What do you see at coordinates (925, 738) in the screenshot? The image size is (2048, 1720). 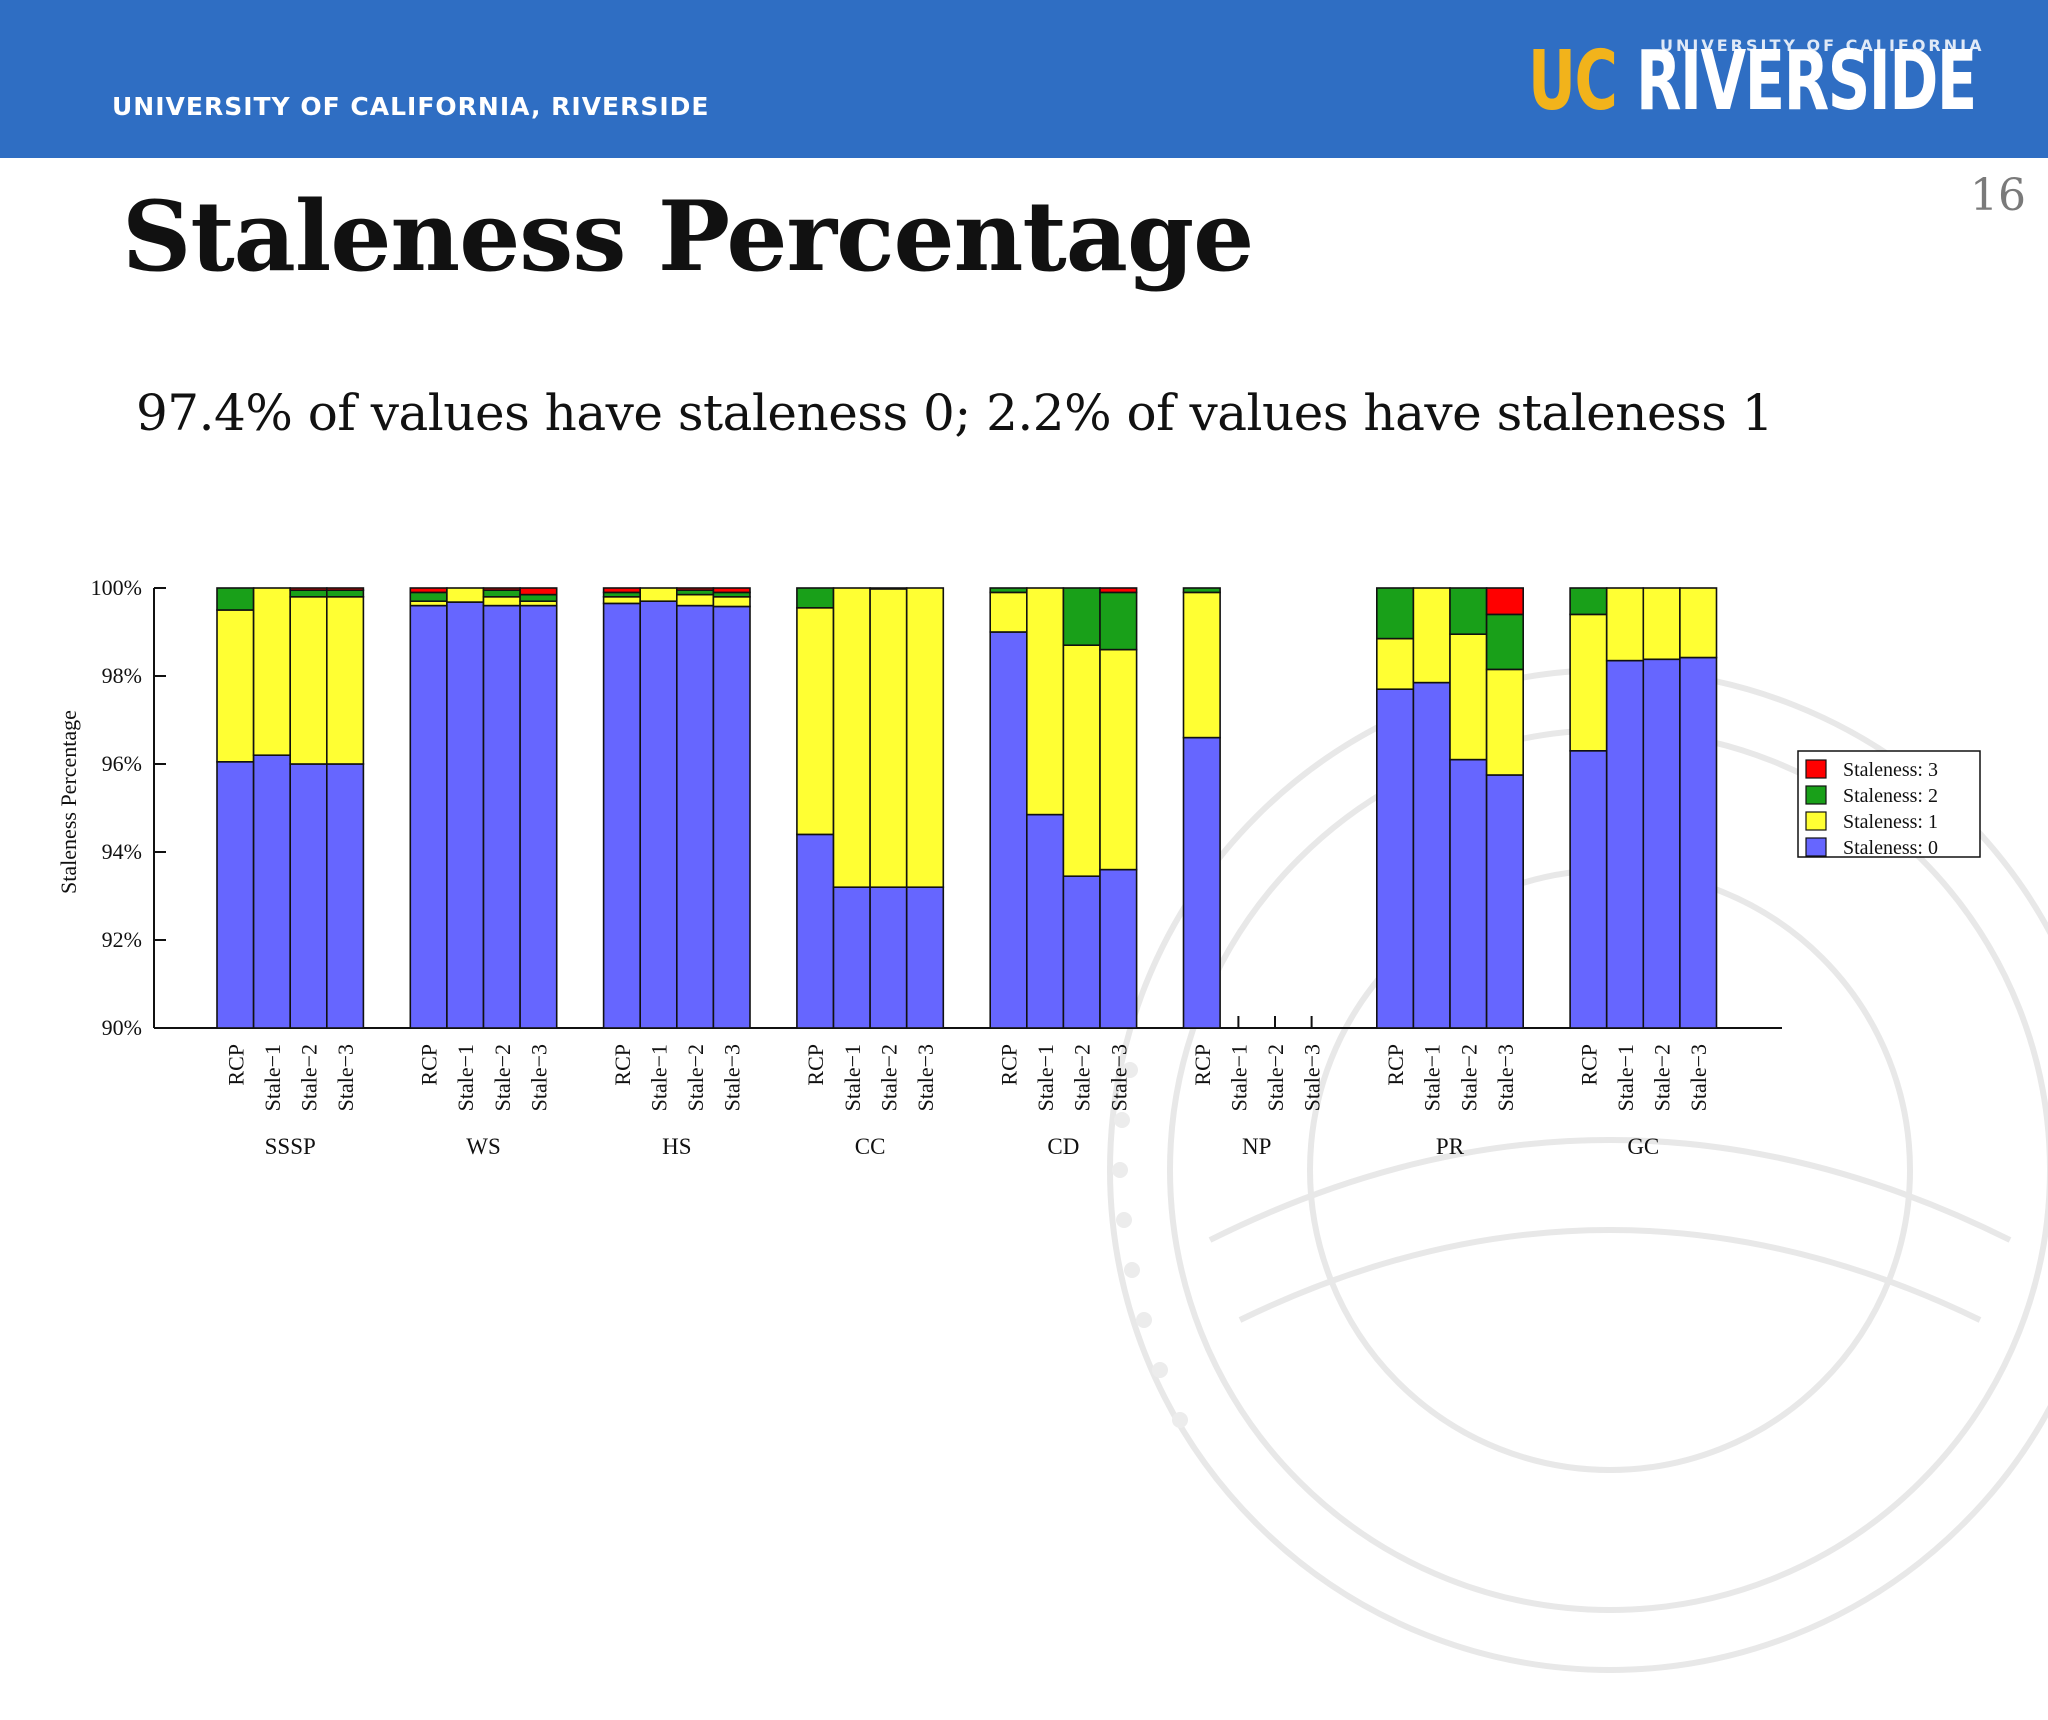 I see `bar-segment-cc-3-s1` at bounding box center [925, 738].